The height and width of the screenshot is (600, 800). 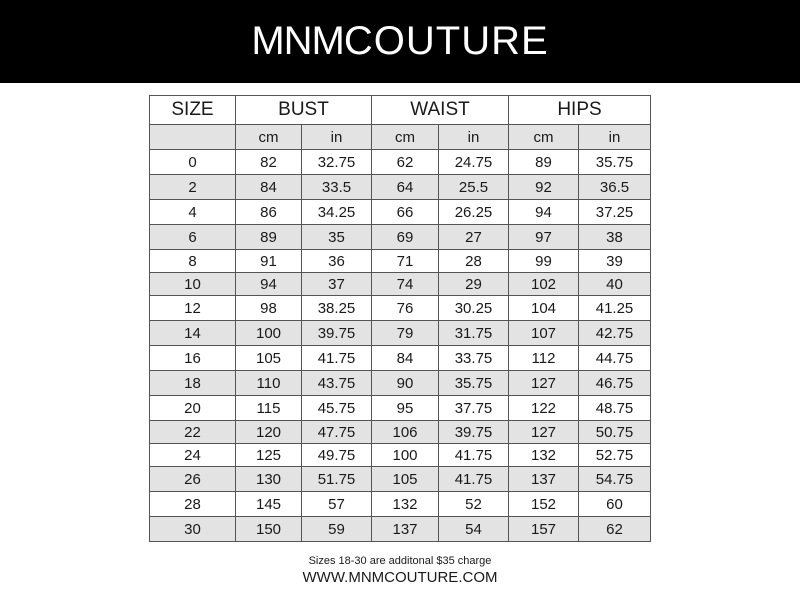 What do you see at coordinates (405, 383) in the screenshot?
I see `table-cell: 90` at bounding box center [405, 383].